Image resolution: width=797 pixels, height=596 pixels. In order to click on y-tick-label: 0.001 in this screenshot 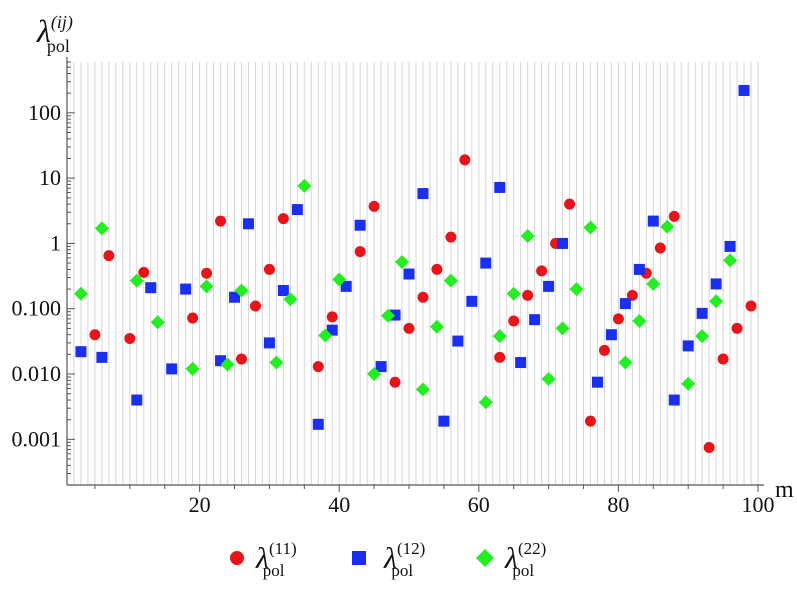, I will do `click(37, 438)`.